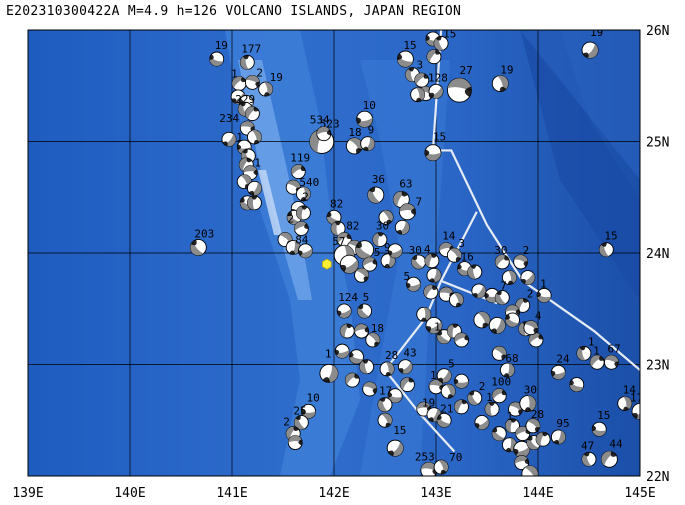 The width and height of the screenshot is (685, 505). I want to click on epicenter-marker, so click(327, 264).